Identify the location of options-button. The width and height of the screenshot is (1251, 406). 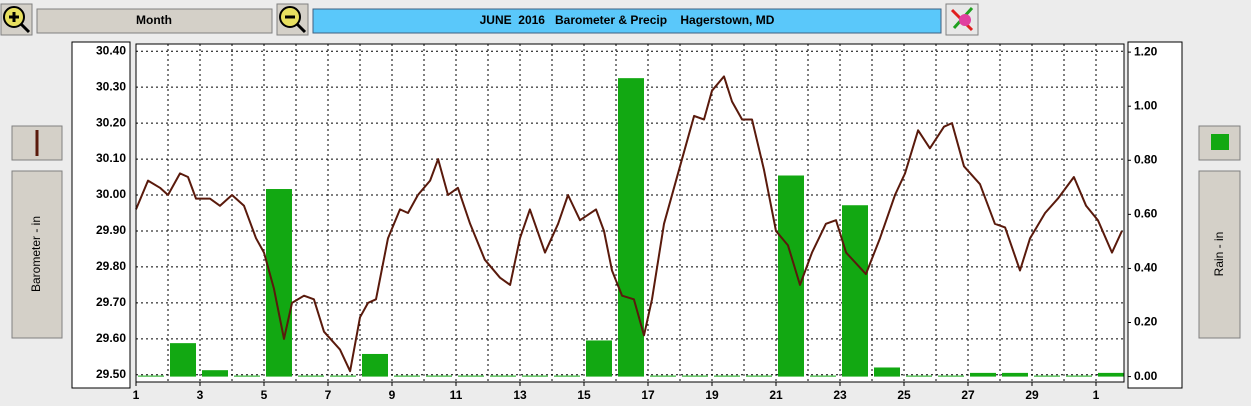
(962, 19).